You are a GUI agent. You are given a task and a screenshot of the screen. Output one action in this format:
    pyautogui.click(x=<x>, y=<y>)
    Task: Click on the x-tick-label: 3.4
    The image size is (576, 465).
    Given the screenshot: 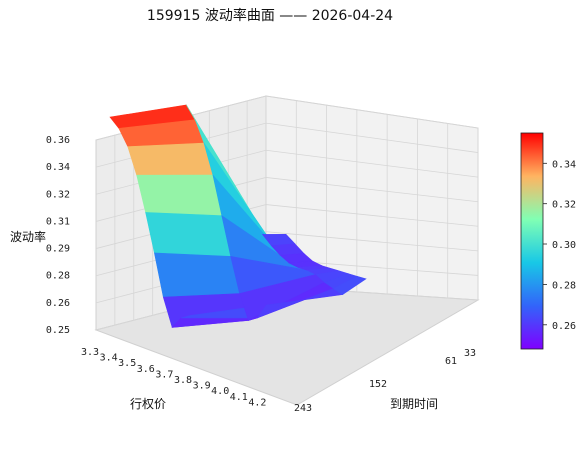 What is the action you would take?
    pyautogui.click(x=109, y=358)
    